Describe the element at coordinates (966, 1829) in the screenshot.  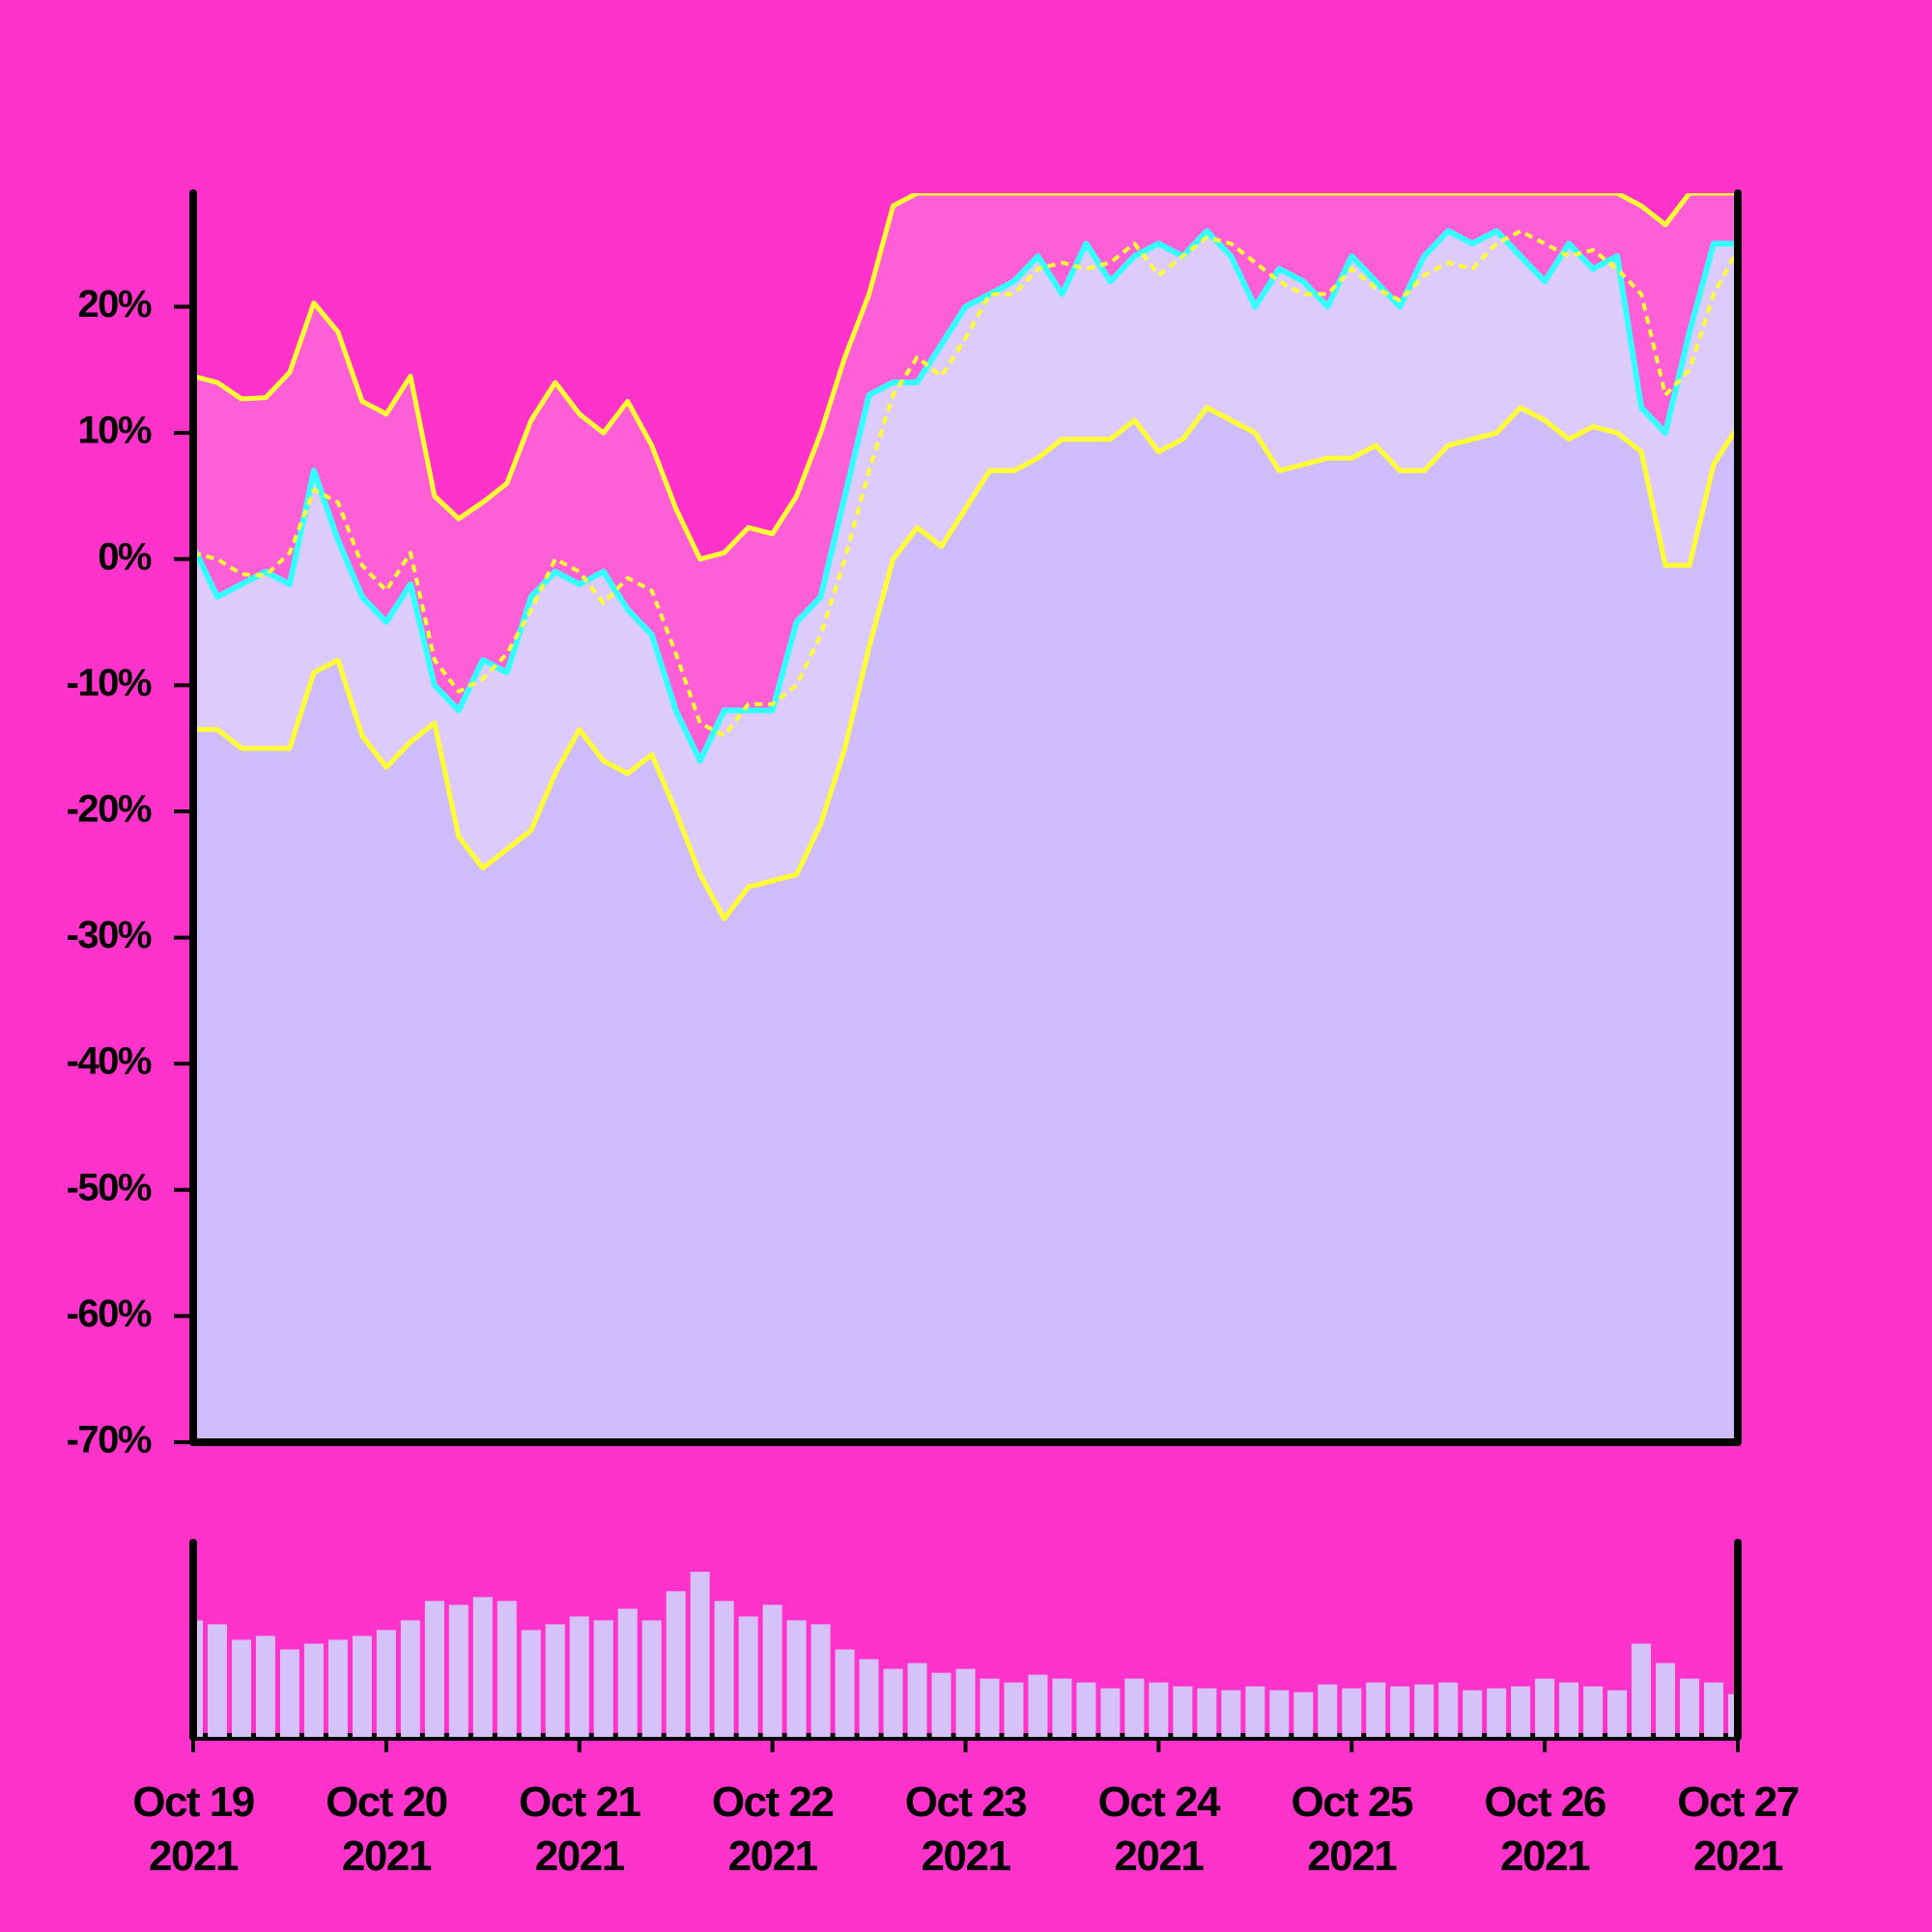
I see `x-tick-label: Oct 23 2021` at that location.